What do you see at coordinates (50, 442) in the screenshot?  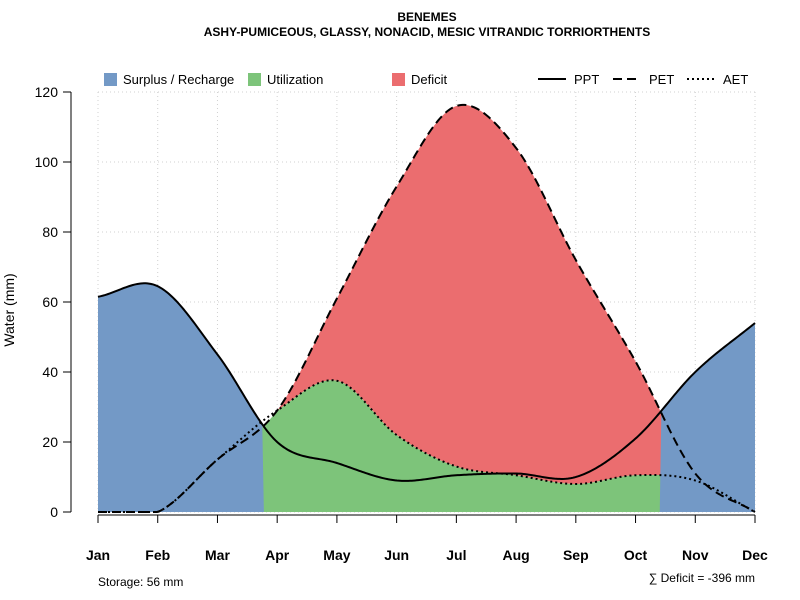 I see `y-tick-label: 20` at bounding box center [50, 442].